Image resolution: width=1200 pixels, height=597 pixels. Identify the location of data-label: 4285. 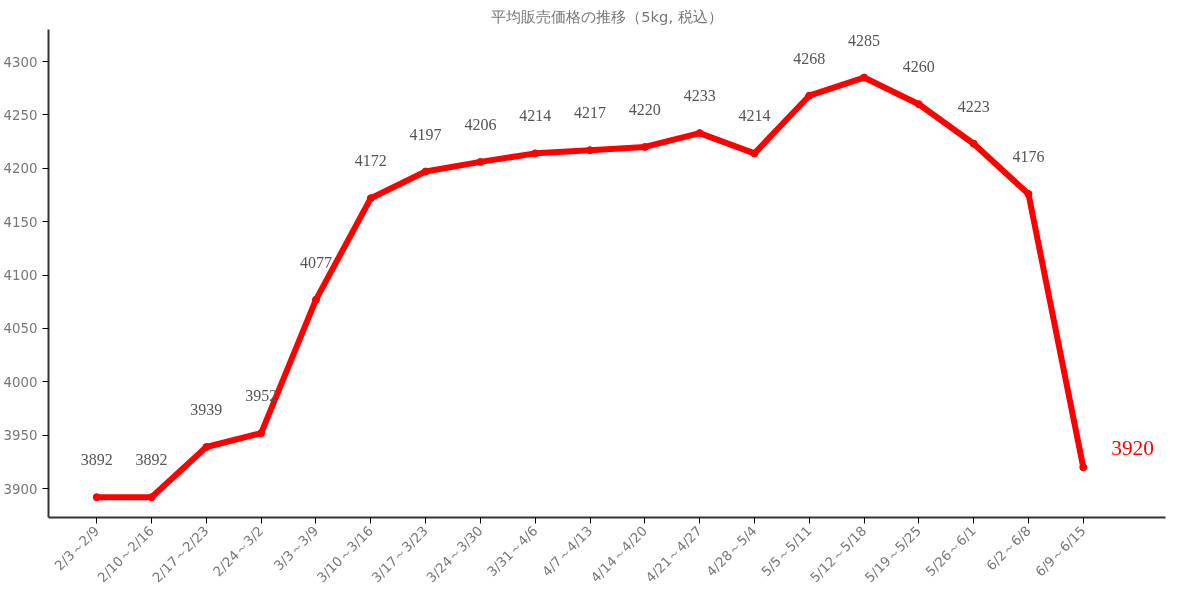
(864, 40).